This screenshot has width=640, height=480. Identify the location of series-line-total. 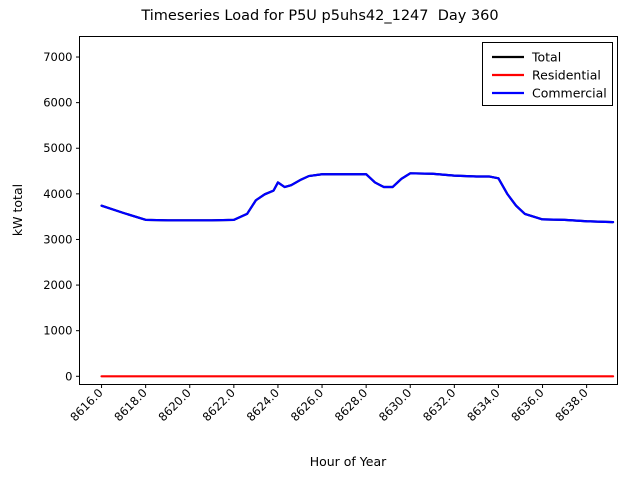
(357, 198).